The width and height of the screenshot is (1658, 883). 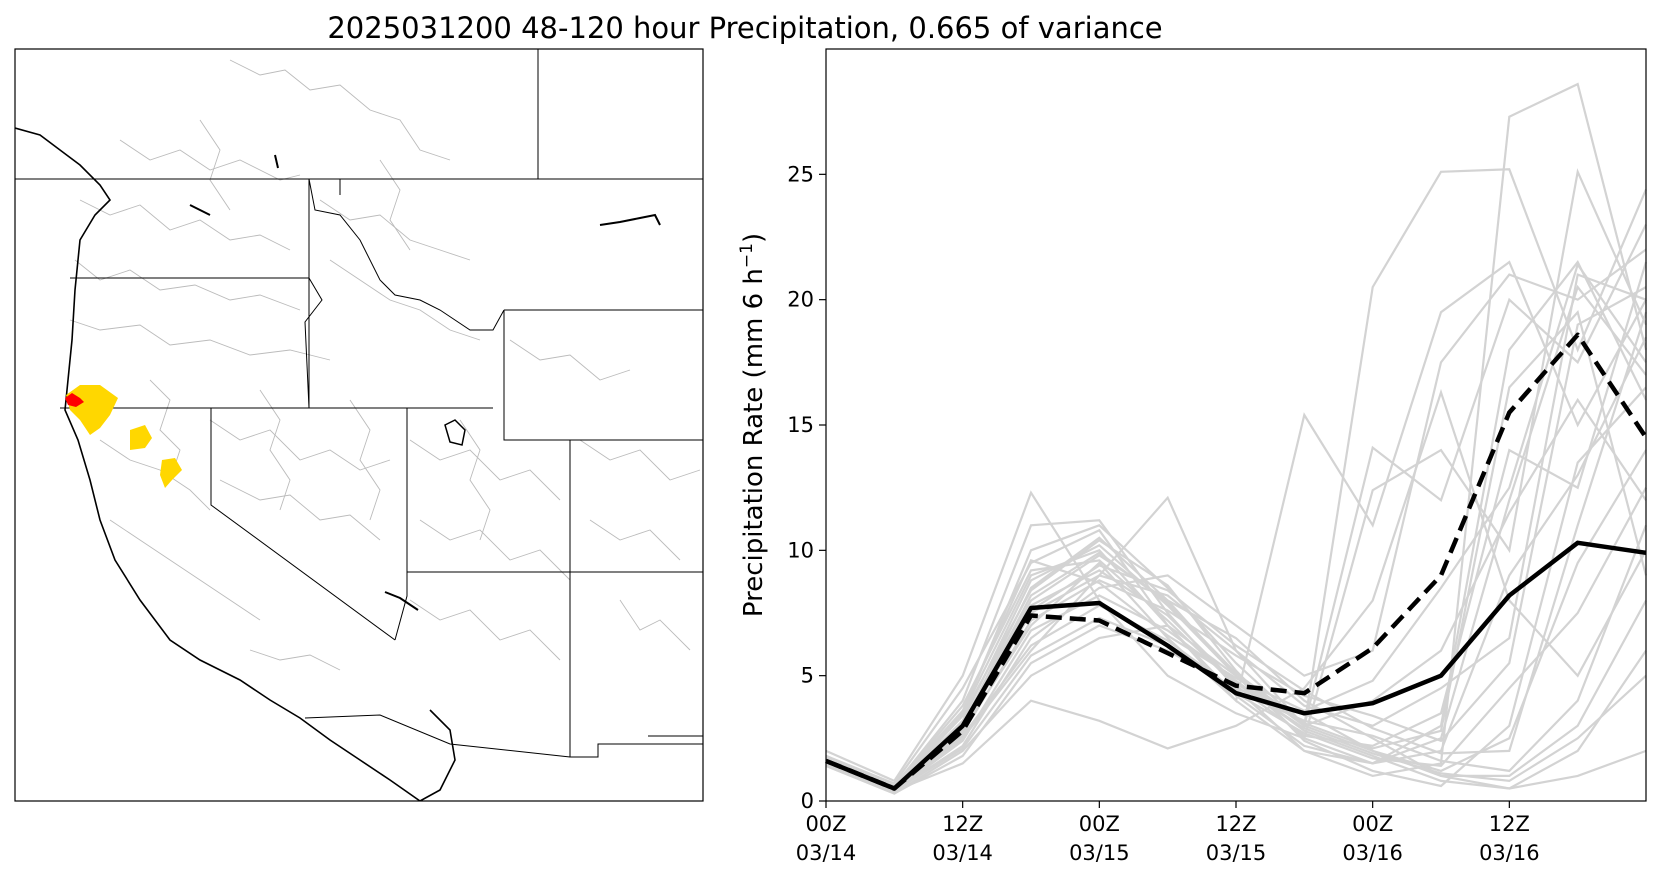 What do you see at coordinates (437, 755) in the screenshot?
I see `gulf-coastline` at bounding box center [437, 755].